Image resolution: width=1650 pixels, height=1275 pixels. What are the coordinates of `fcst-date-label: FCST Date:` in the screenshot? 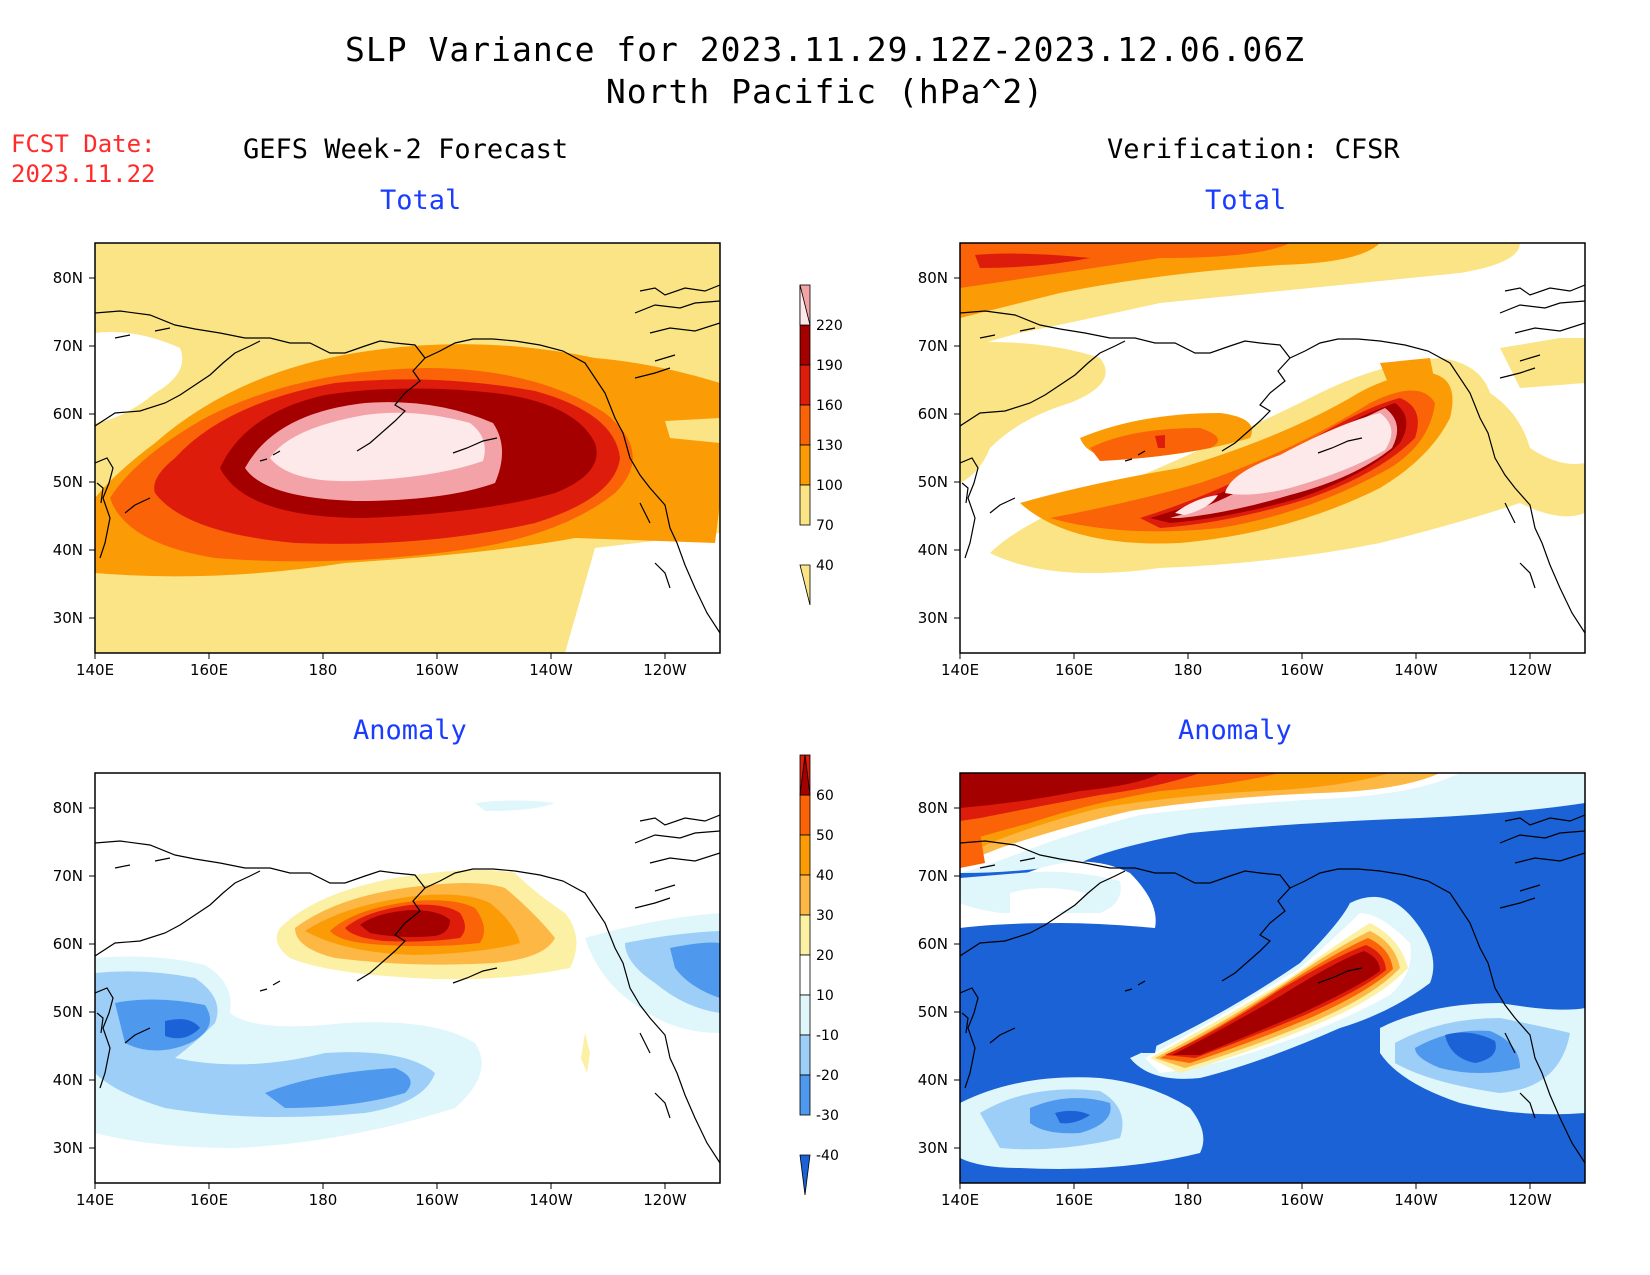 It's located at (83, 144).